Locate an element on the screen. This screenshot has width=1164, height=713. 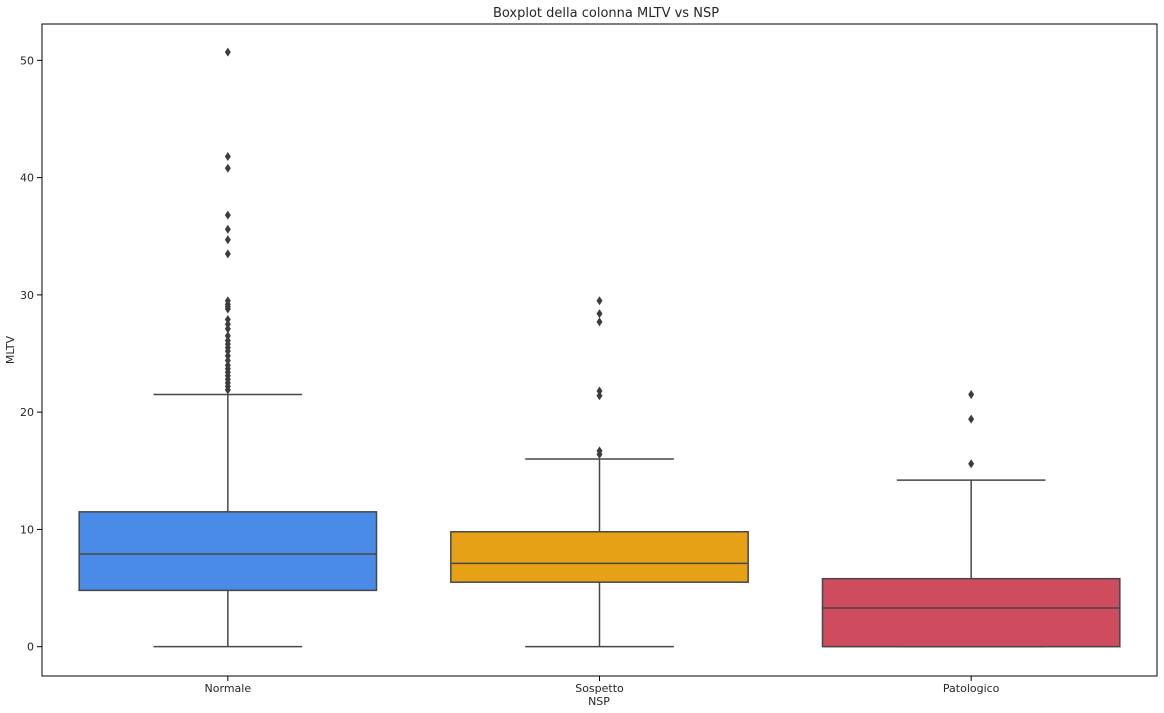
x-axis-ticks: Normale Sospetto Patologico is located at coordinates (602, 685).